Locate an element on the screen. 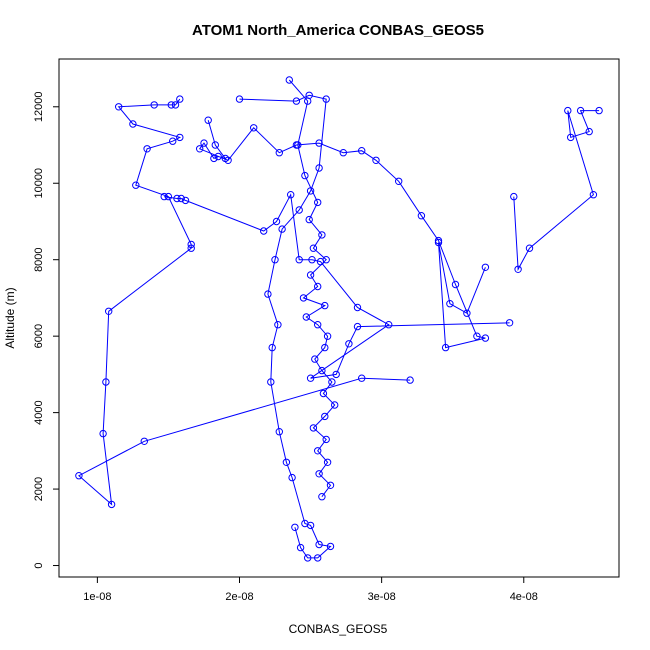 The width and height of the screenshot is (650, 650). y-tick-label: 6000 is located at coordinates (39, 336).